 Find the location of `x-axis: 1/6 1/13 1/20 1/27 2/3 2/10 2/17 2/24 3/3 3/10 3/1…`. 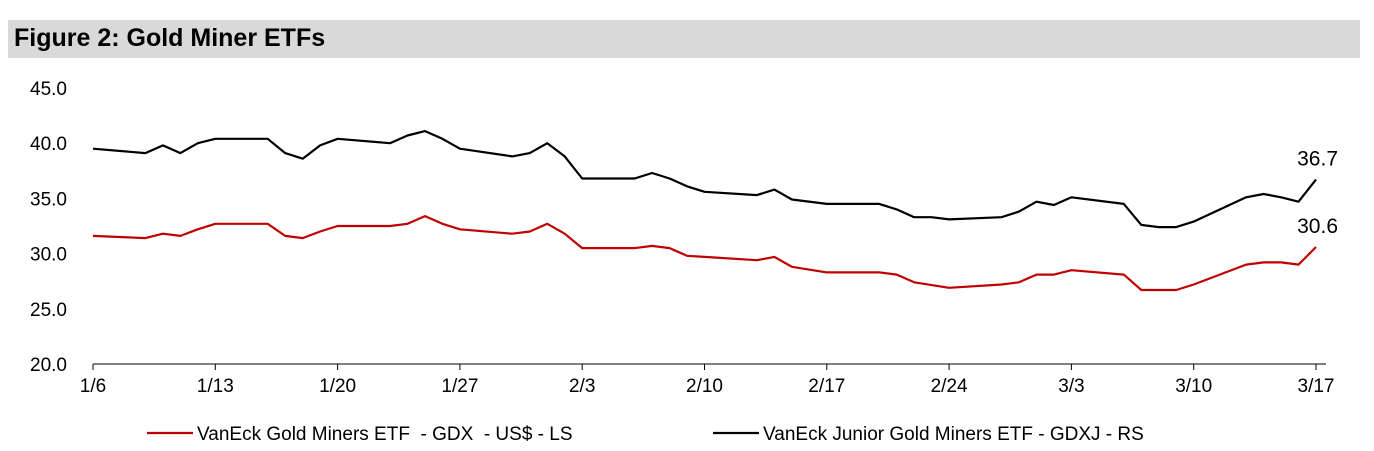

x-axis: 1/6 1/13 1/20 1/27 2/3 2/10 2/17 2/24 3/3 3/10 3/1… is located at coordinates (707, 380).